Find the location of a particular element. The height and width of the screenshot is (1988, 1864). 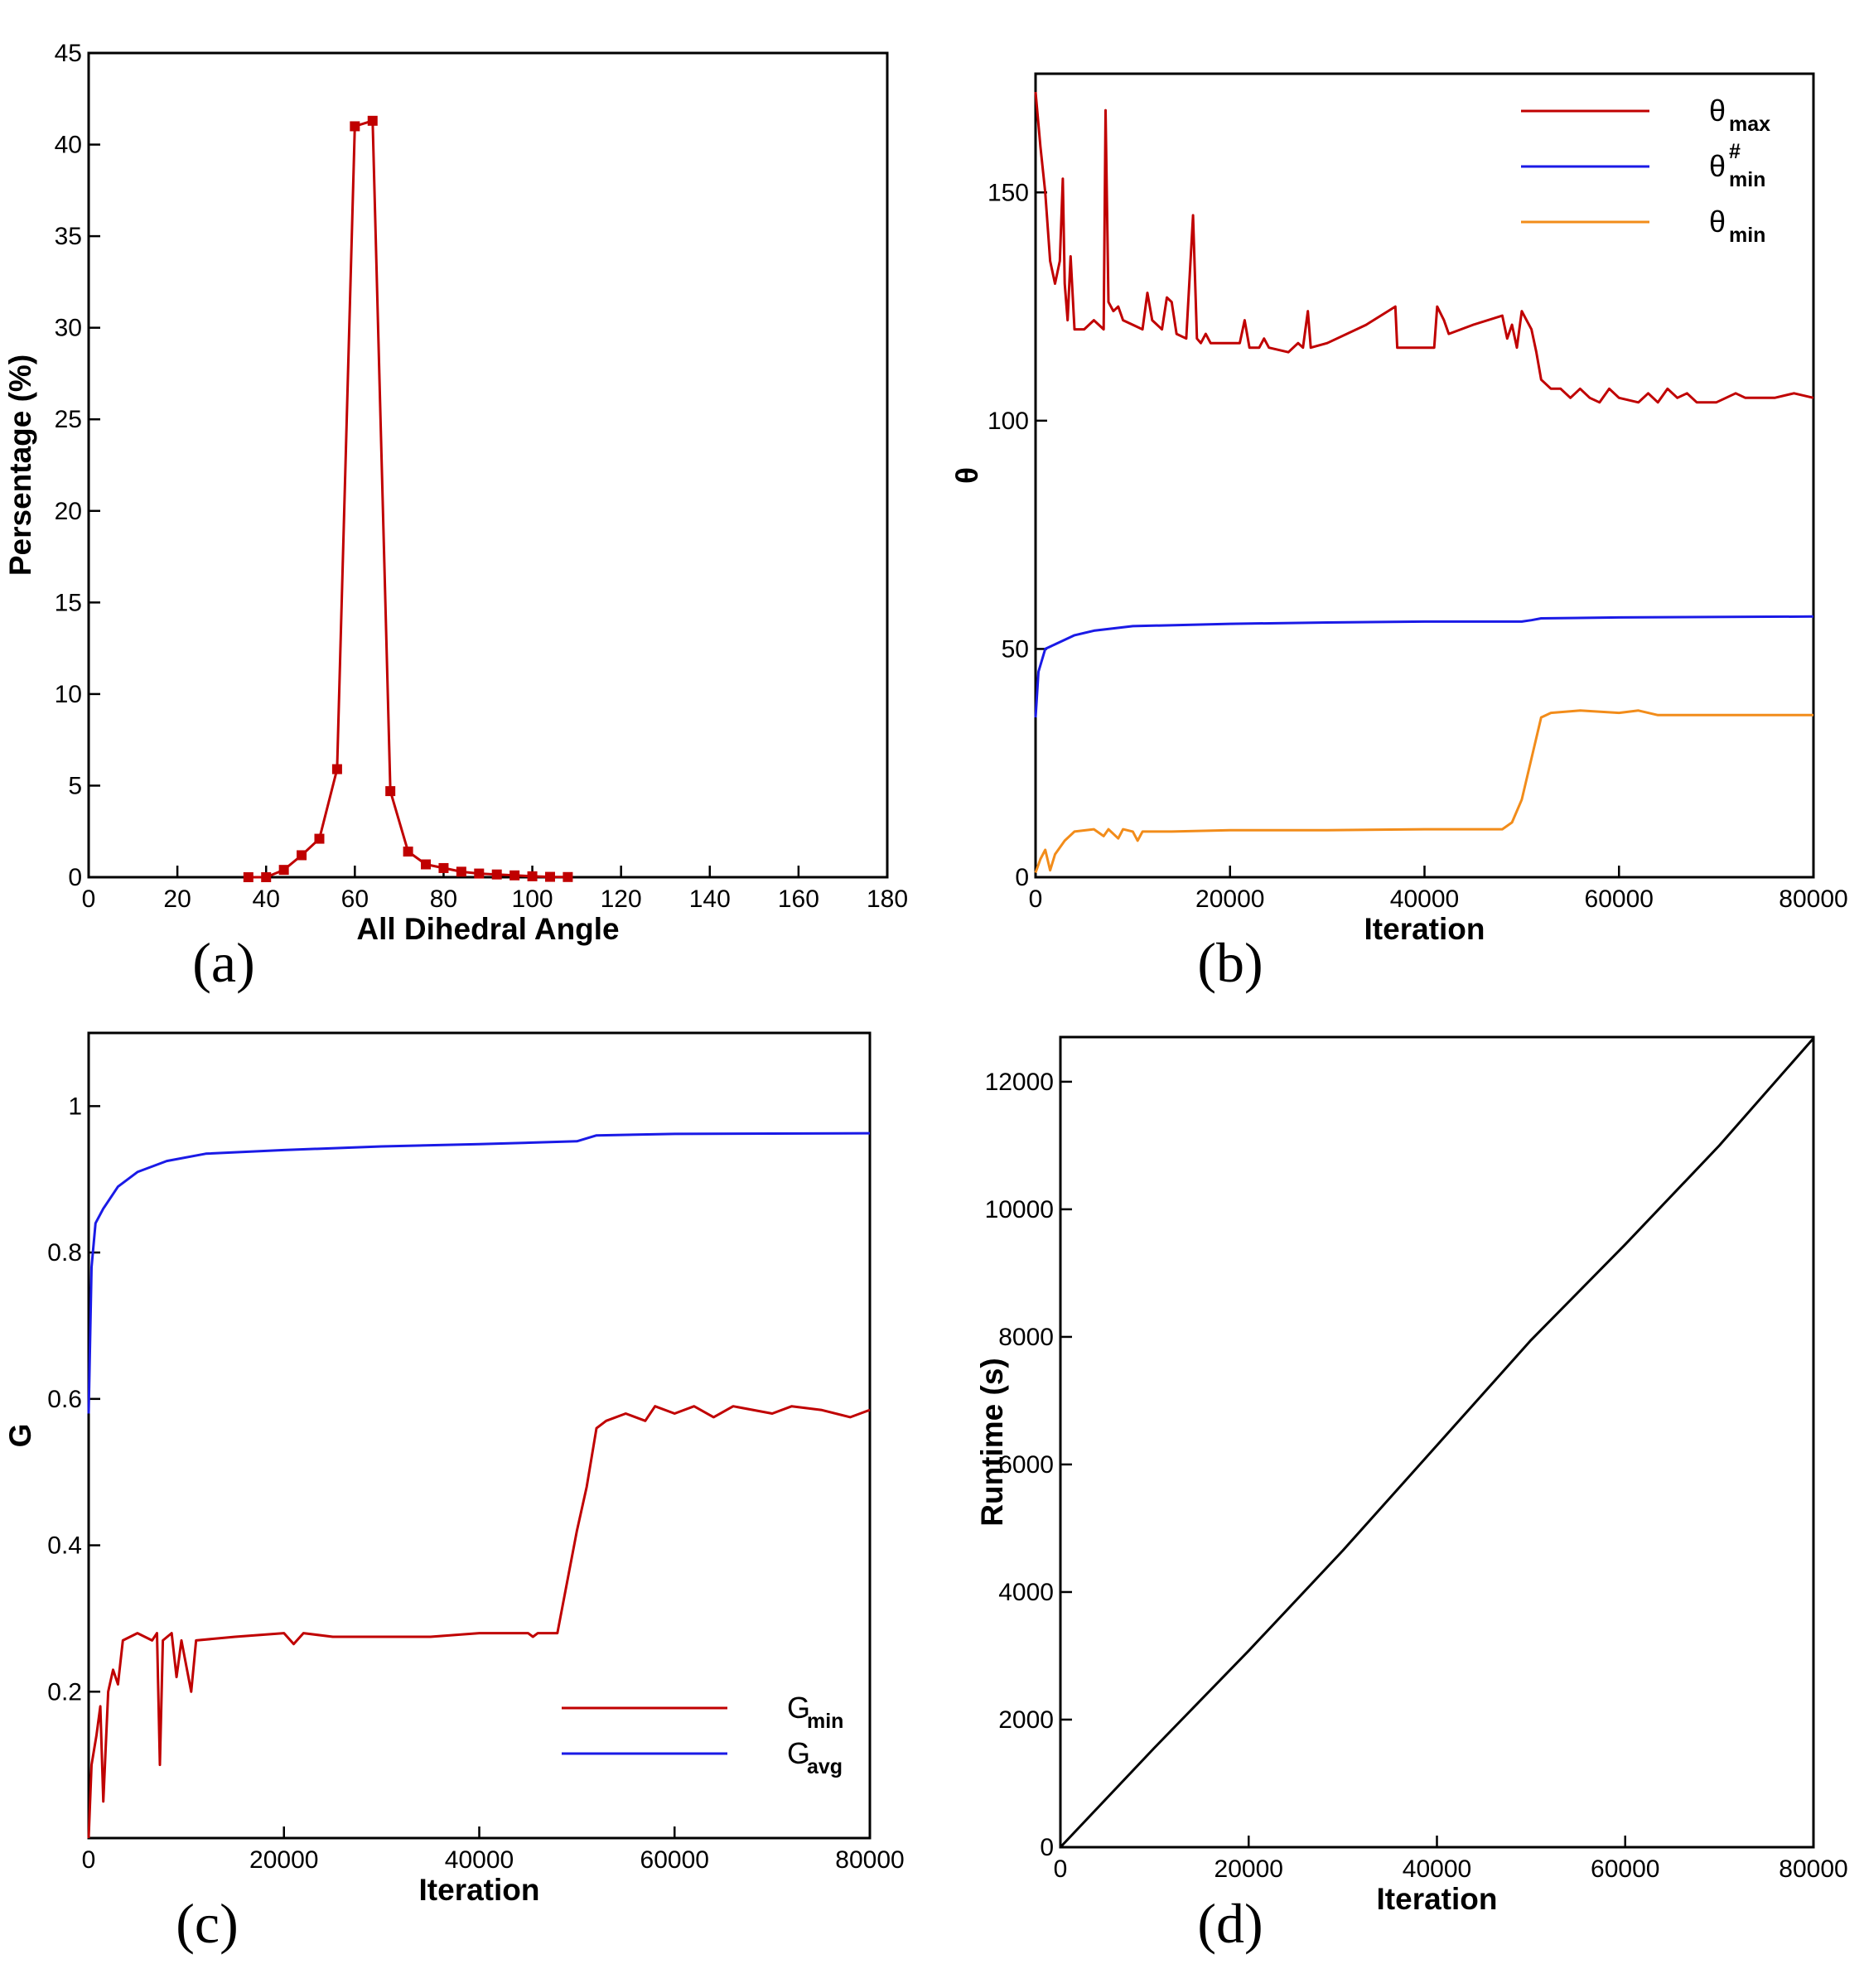

y-tick-label: 1 is located at coordinates (75, 1106).